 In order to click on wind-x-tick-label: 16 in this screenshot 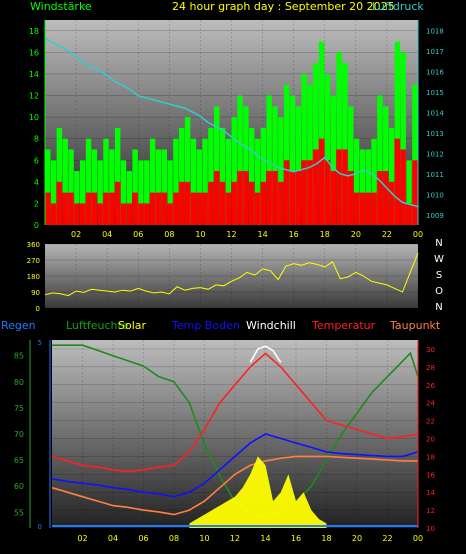, I will do `click(294, 234)`.